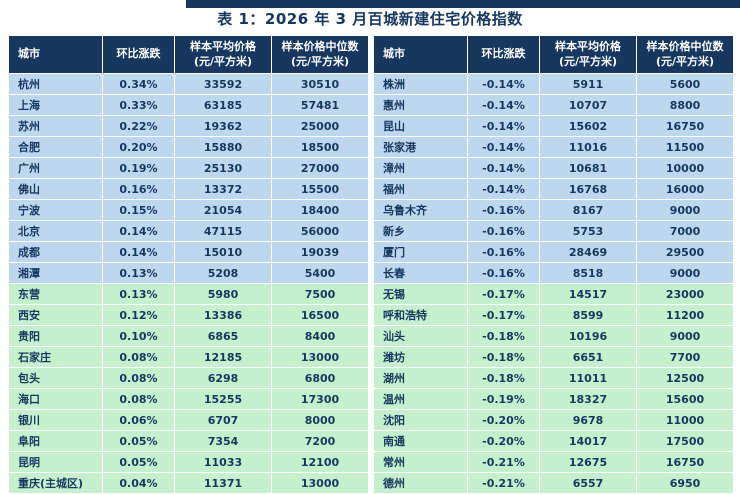  Describe the element at coordinates (503, 315) in the screenshot. I see `change-cell: -0.17%` at that location.